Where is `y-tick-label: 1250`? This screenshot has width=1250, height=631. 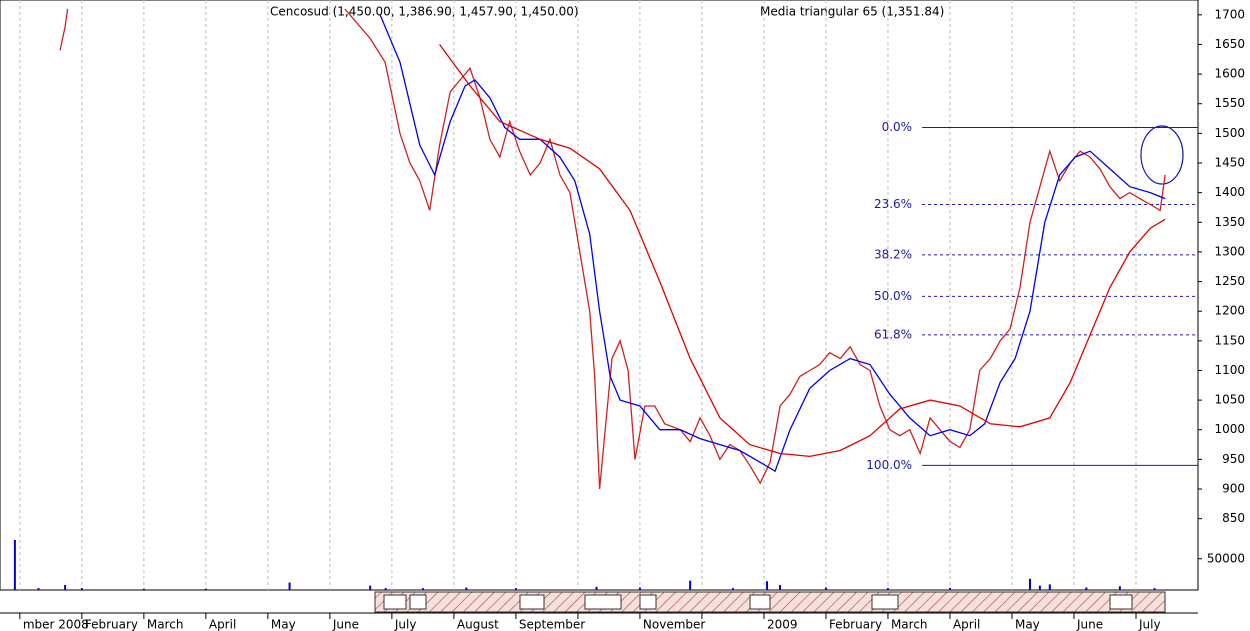 y-tick-label: 1250 is located at coordinates (1229, 281).